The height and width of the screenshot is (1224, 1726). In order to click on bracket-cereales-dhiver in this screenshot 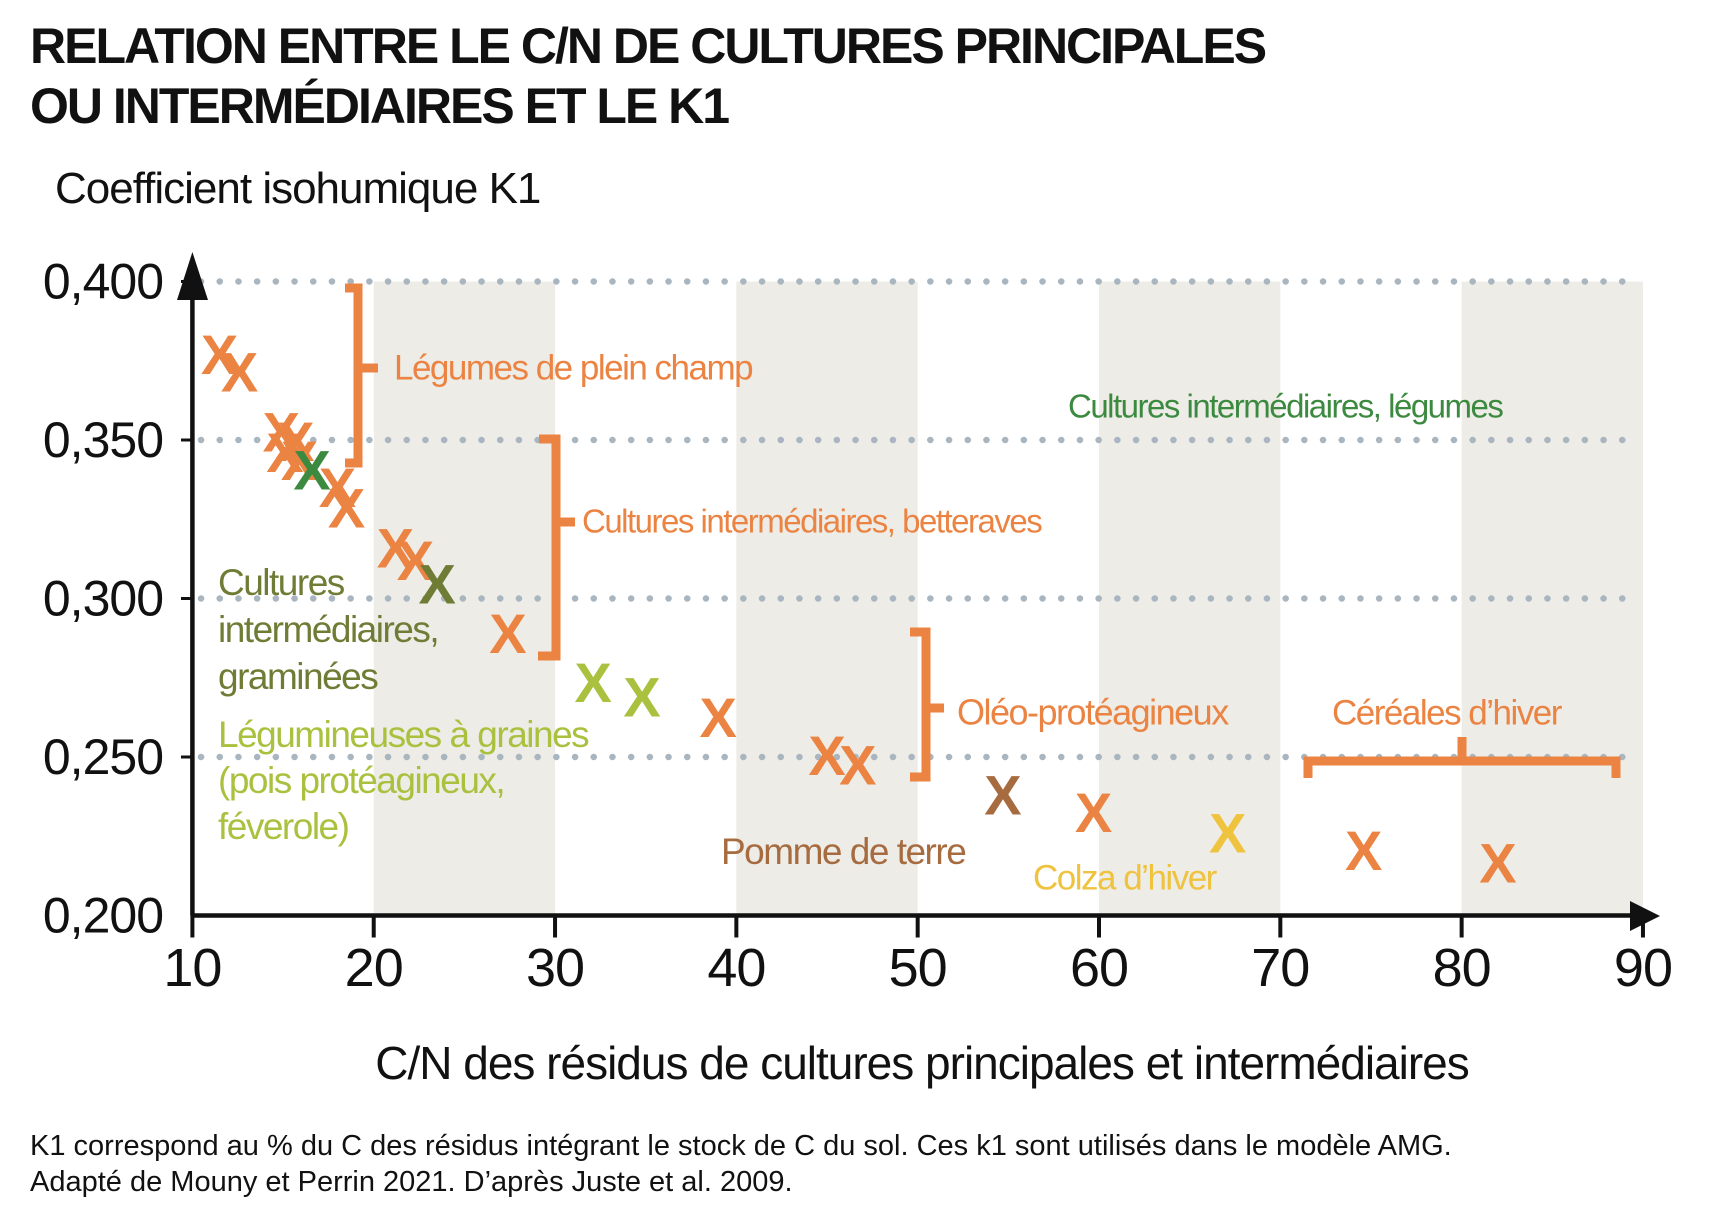, I will do `click(1462, 757)`.